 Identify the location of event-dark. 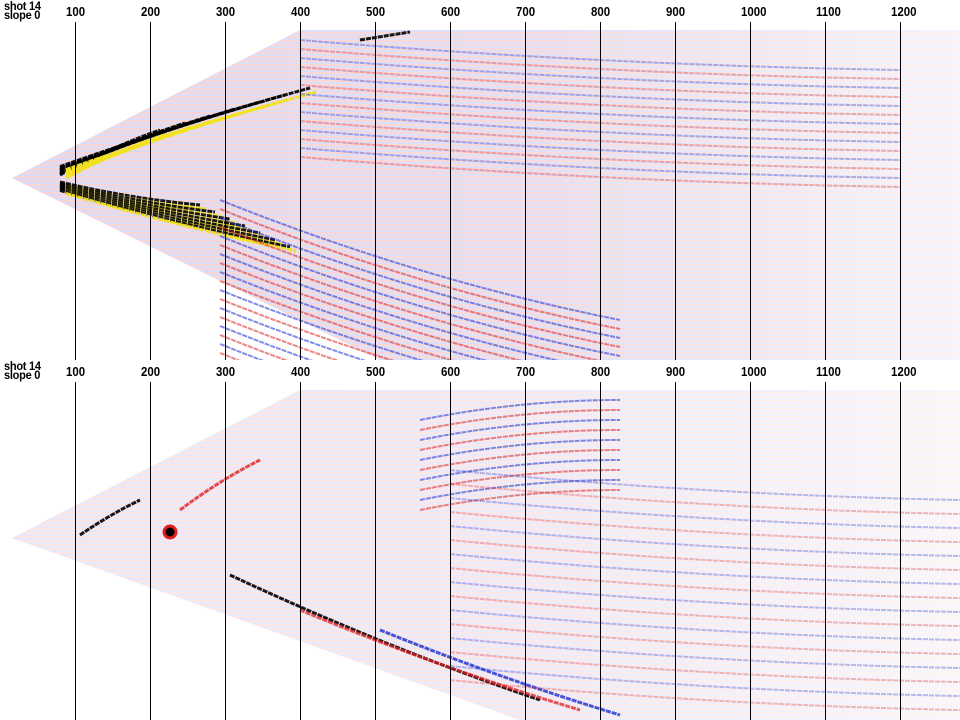
(110, 517).